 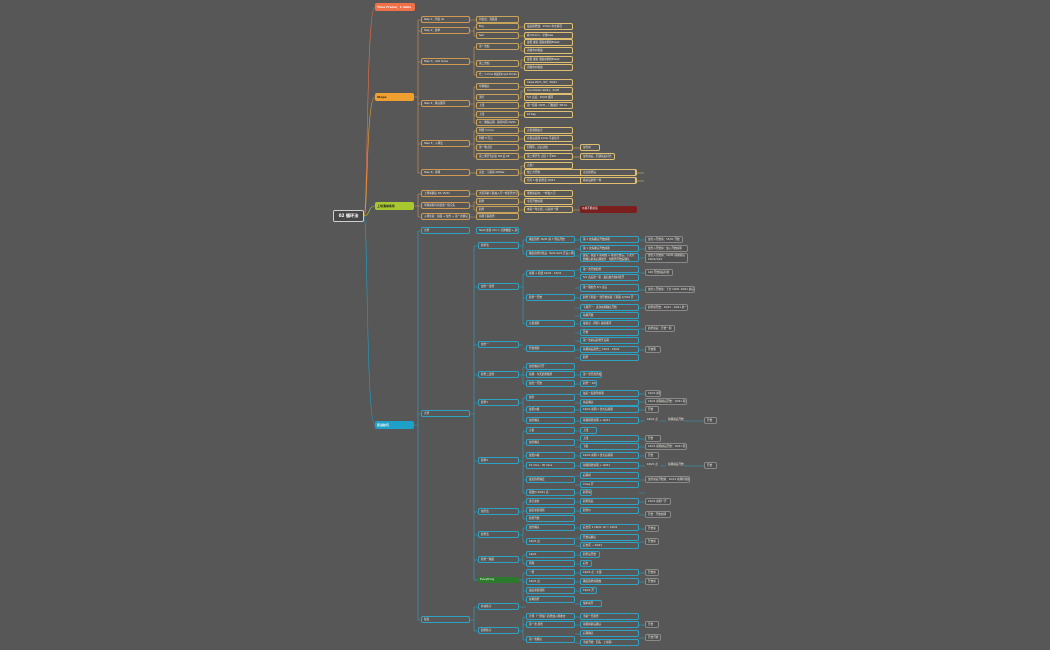 What do you see at coordinates (658, 501) in the screenshot?
I see `skill-l5: 10/21 前期一开` at bounding box center [658, 501].